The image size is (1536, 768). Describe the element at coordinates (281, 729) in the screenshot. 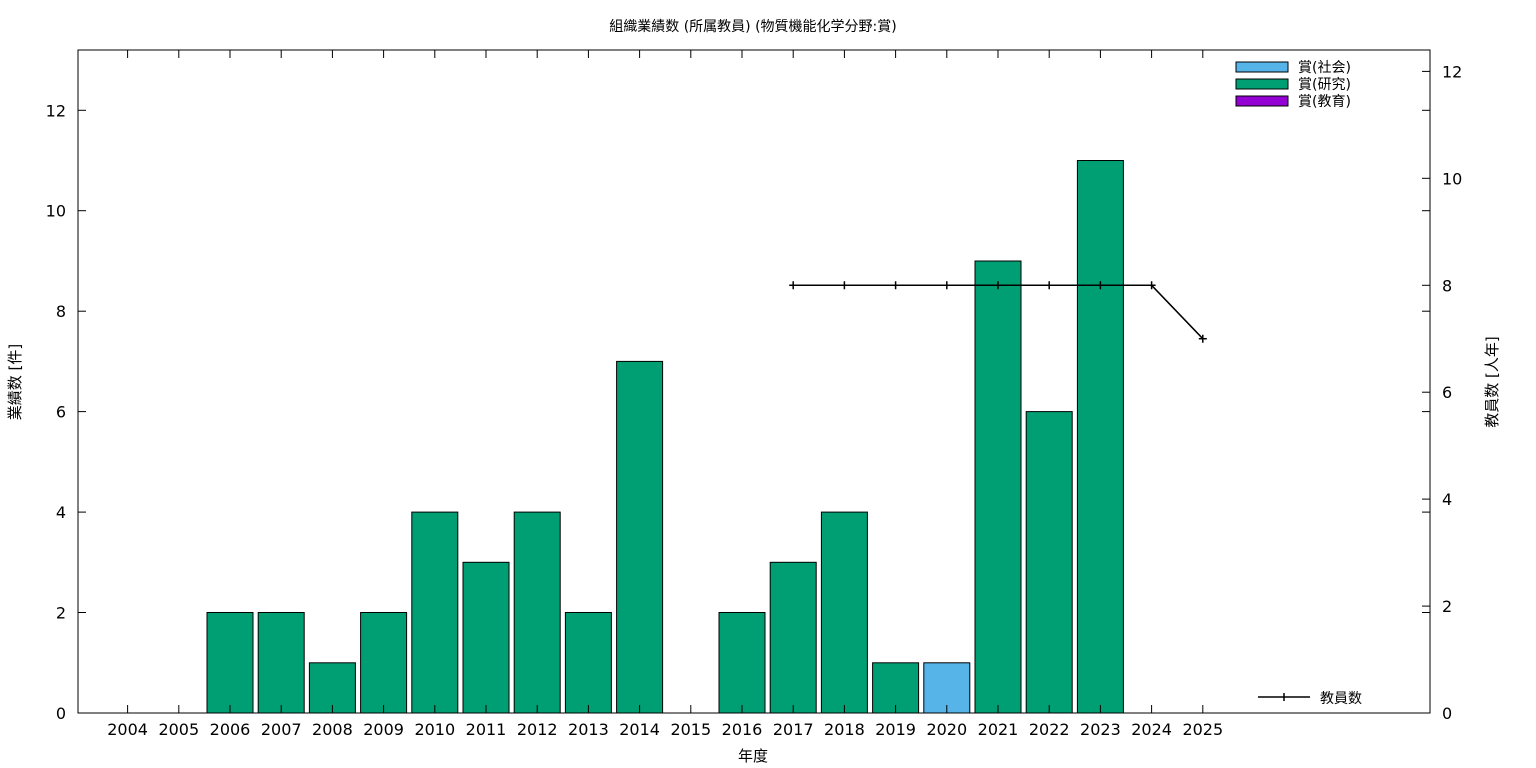

I see `x-tick-label-2007: 2007` at that location.